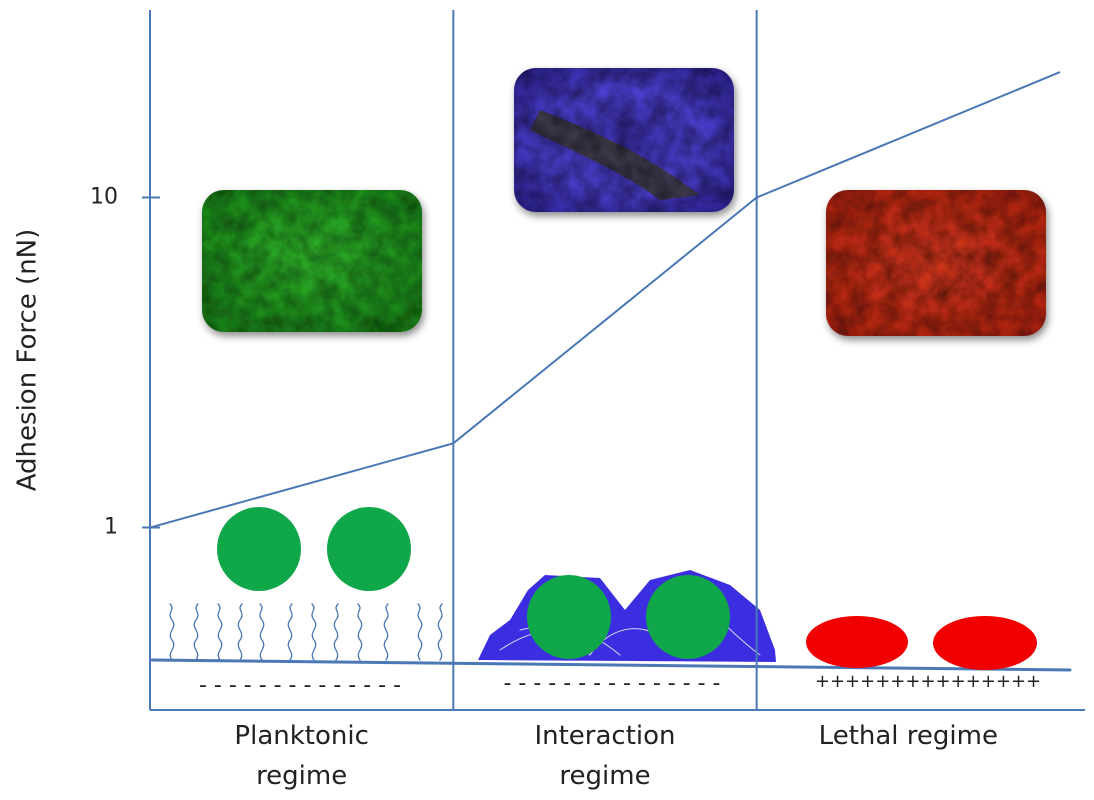 This screenshot has height=800, width=1094. What do you see at coordinates (104, 197) in the screenshot?
I see `y-tick-label: 10` at bounding box center [104, 197].